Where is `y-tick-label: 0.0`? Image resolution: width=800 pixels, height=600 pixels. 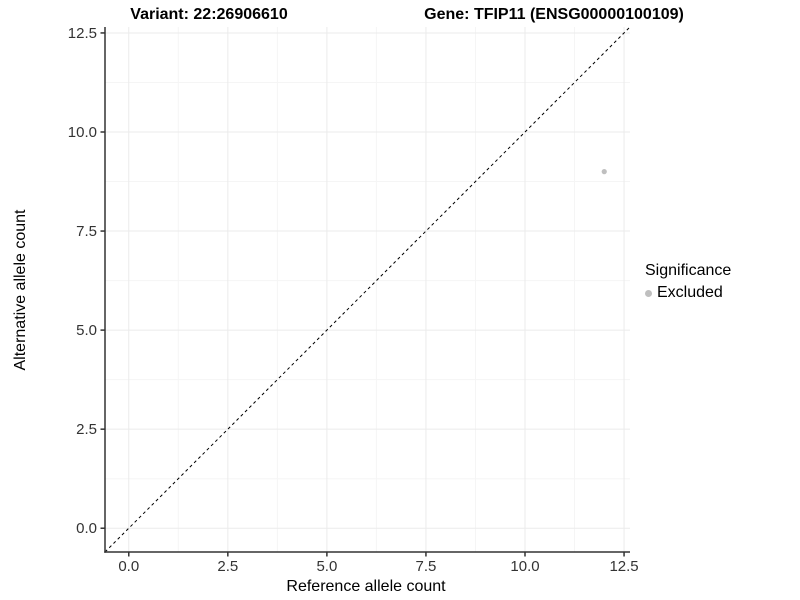 y-tick-label: 0.0 is located at coordinates (86, 528).